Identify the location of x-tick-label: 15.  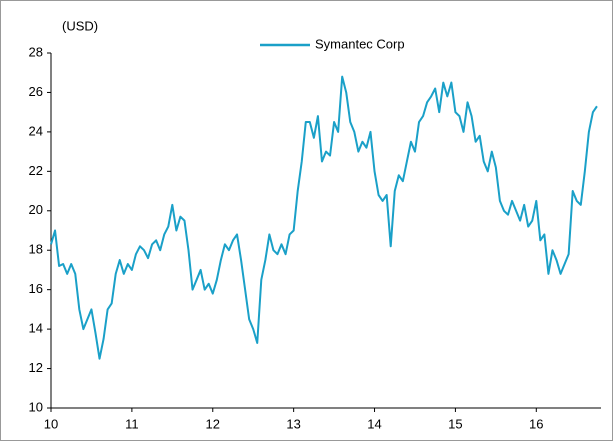
(455, 423).